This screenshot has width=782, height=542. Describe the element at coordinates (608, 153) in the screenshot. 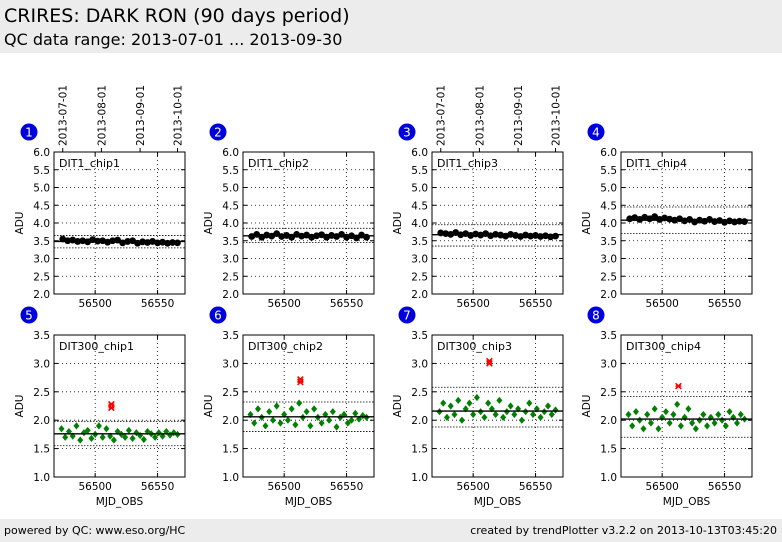

I see `y-tick-label: 6.0` at that location.